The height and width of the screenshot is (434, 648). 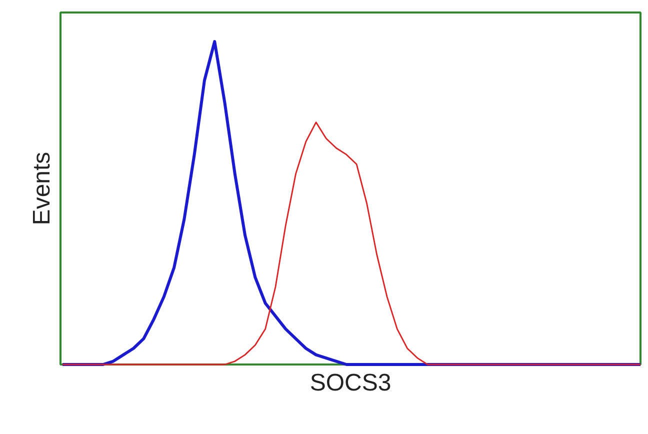 What do you see at coordinates (42, 189) in the screenshot?
I see `y-axis-title: Events` at bounding box center [42, 189].